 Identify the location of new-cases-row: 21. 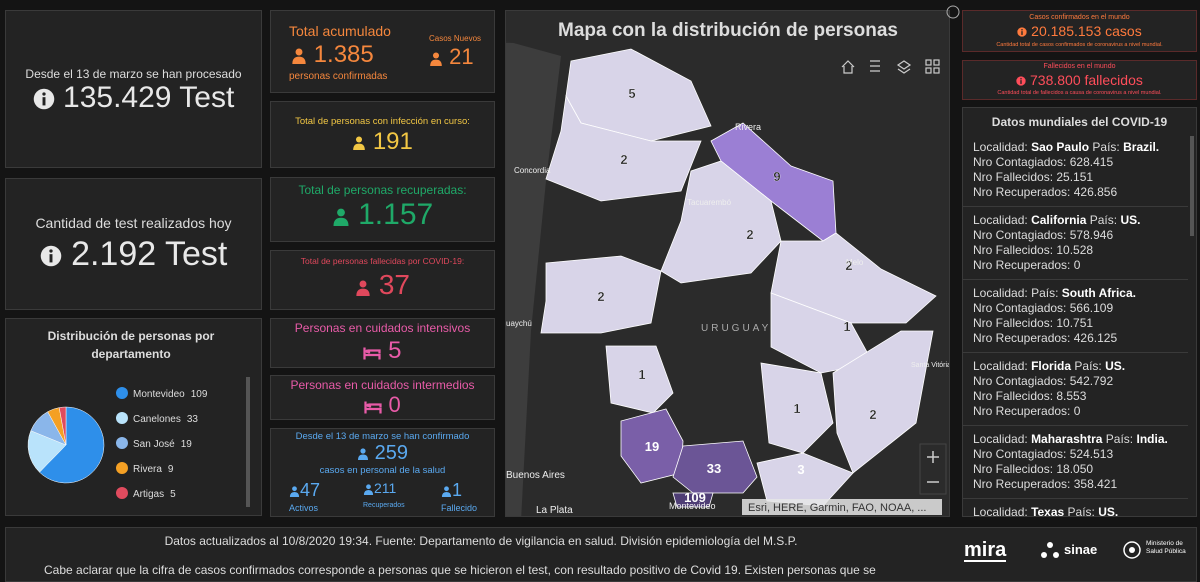
(451, 57).